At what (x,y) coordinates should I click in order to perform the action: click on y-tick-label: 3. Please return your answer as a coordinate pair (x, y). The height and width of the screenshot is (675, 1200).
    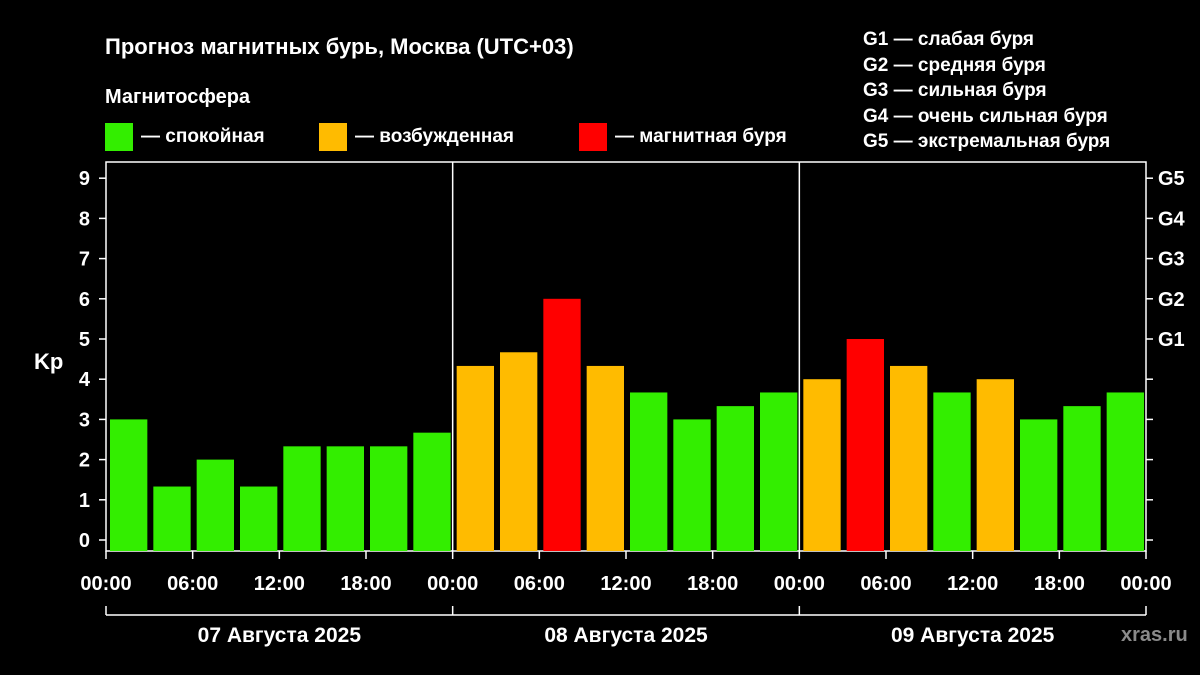
    Looking at the image, I should click on (84, 420).